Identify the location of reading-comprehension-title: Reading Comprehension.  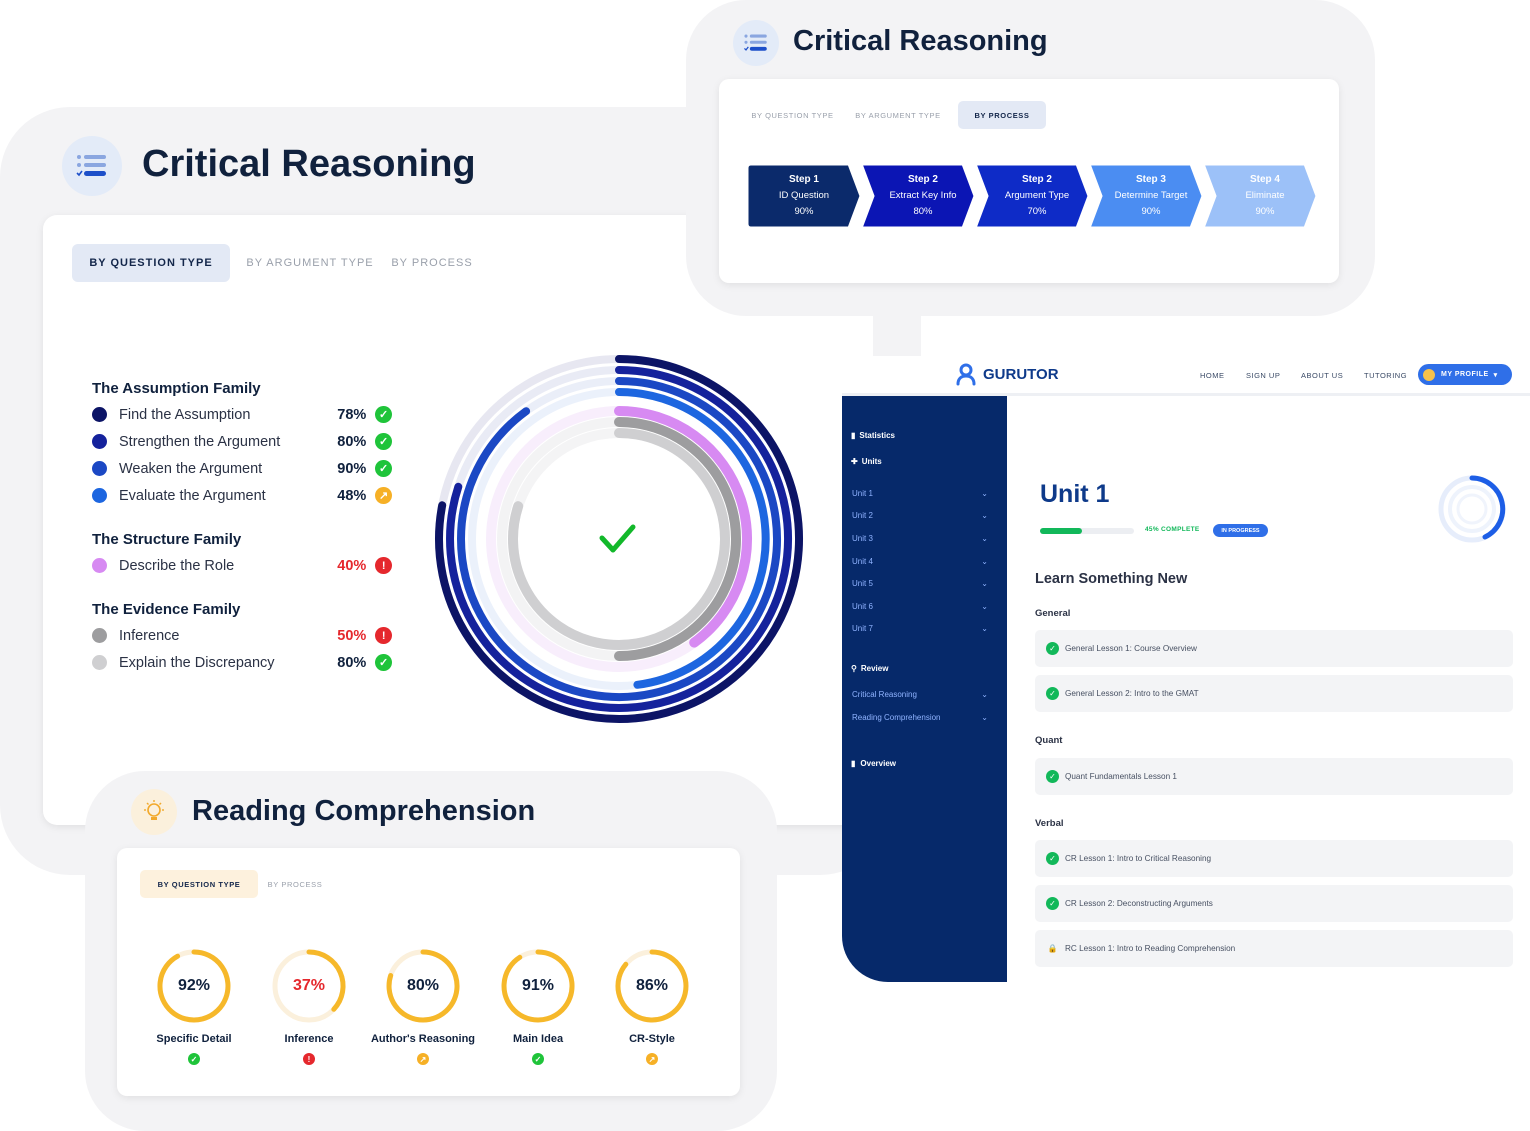
(364, 811).